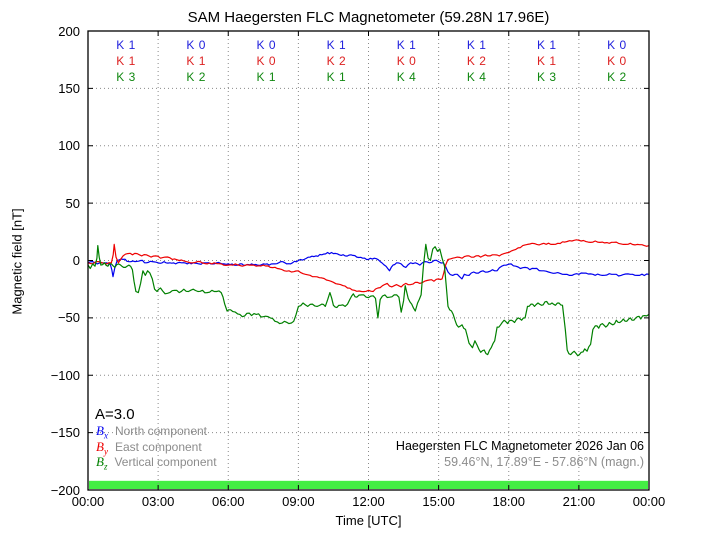 The width and height of the screenshot is (720, 540). I want to click on legend-label: Vertical component, so click(165, 462).